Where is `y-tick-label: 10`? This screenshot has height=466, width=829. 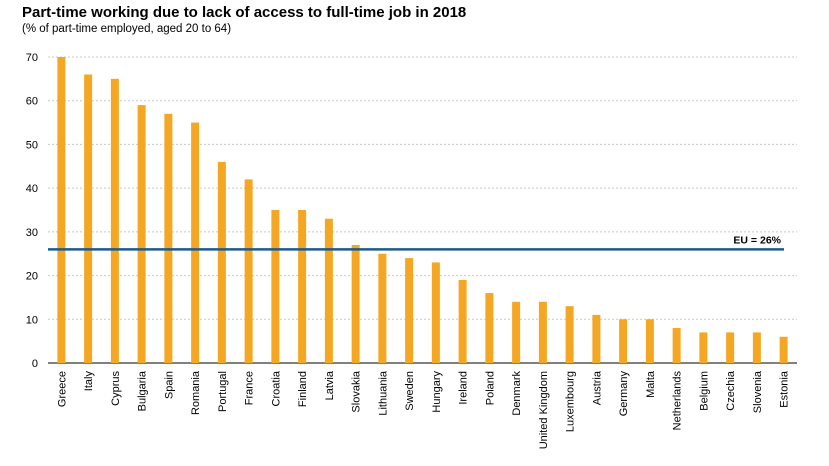 y-tick-label: 10 is located at coordinates (32, 320).